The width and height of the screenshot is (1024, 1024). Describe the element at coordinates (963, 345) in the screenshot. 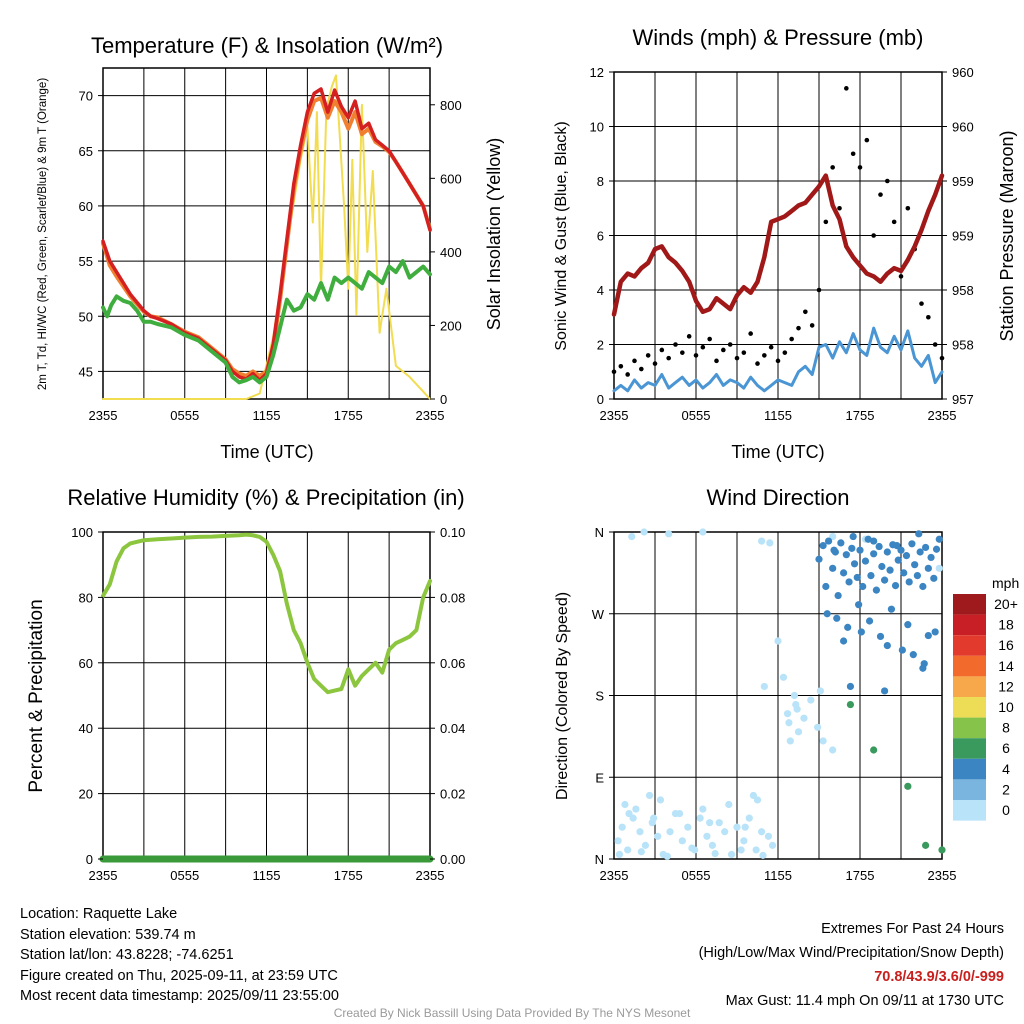

I see `y2-tick-label: 958` at that location.